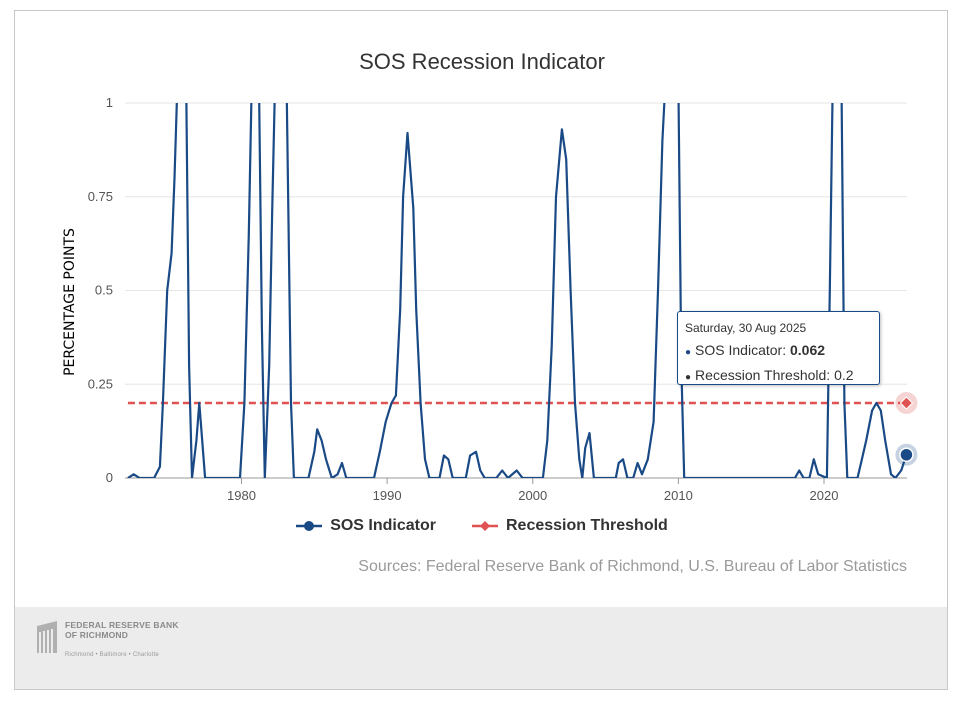  Describe the element at coordinates (97, 635) in the screenshot. I see `logo-line2: OF RICHMOND` at that location.